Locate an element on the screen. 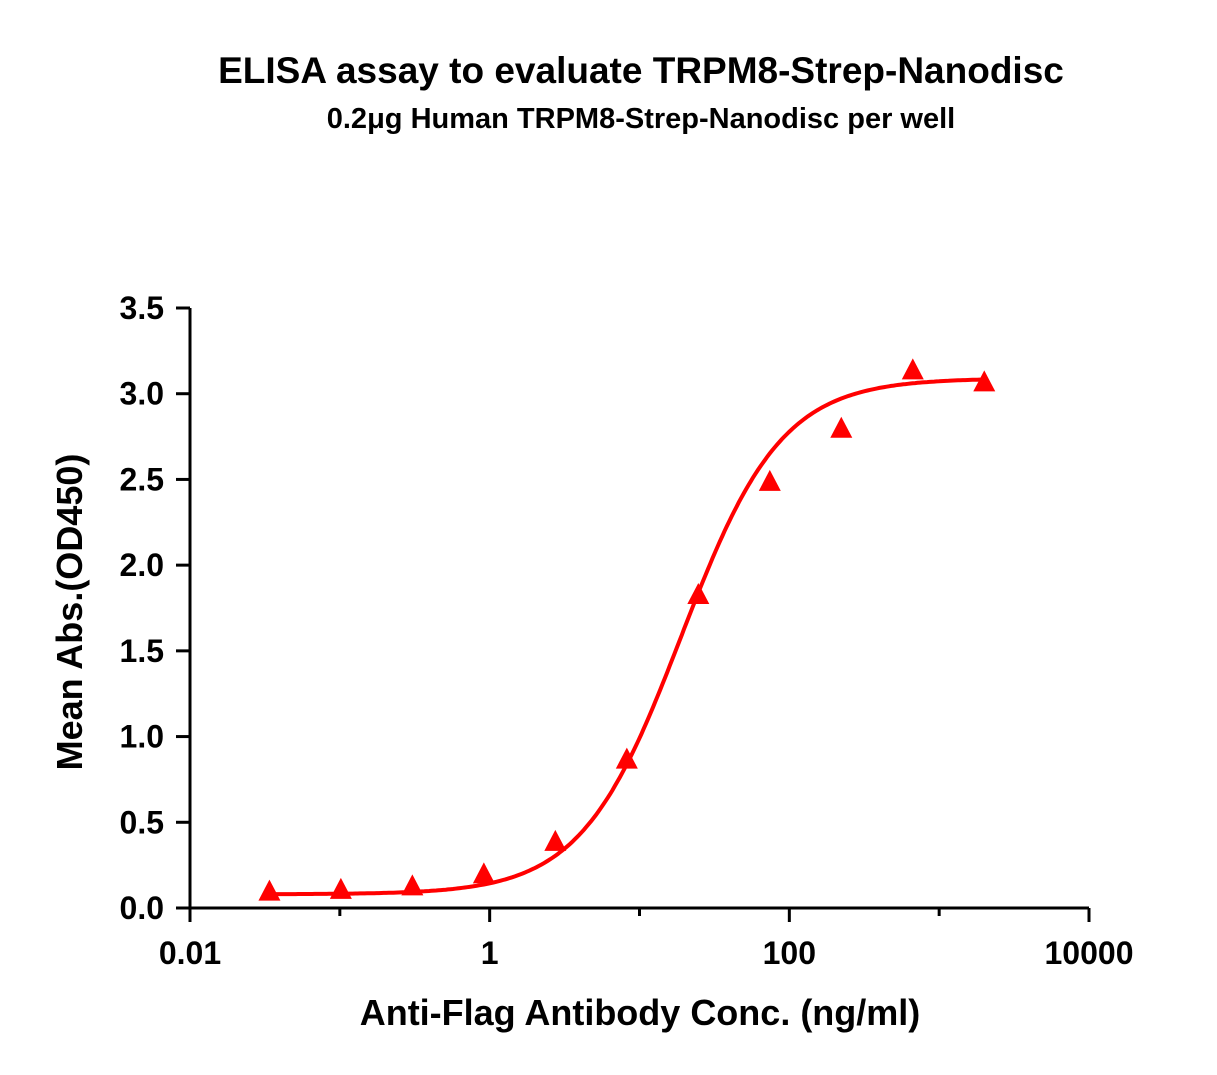 Image resolution: width=1217 pixels, height=1075 pixels. x-tick-label: 100 is located at coordinates (789, 953).